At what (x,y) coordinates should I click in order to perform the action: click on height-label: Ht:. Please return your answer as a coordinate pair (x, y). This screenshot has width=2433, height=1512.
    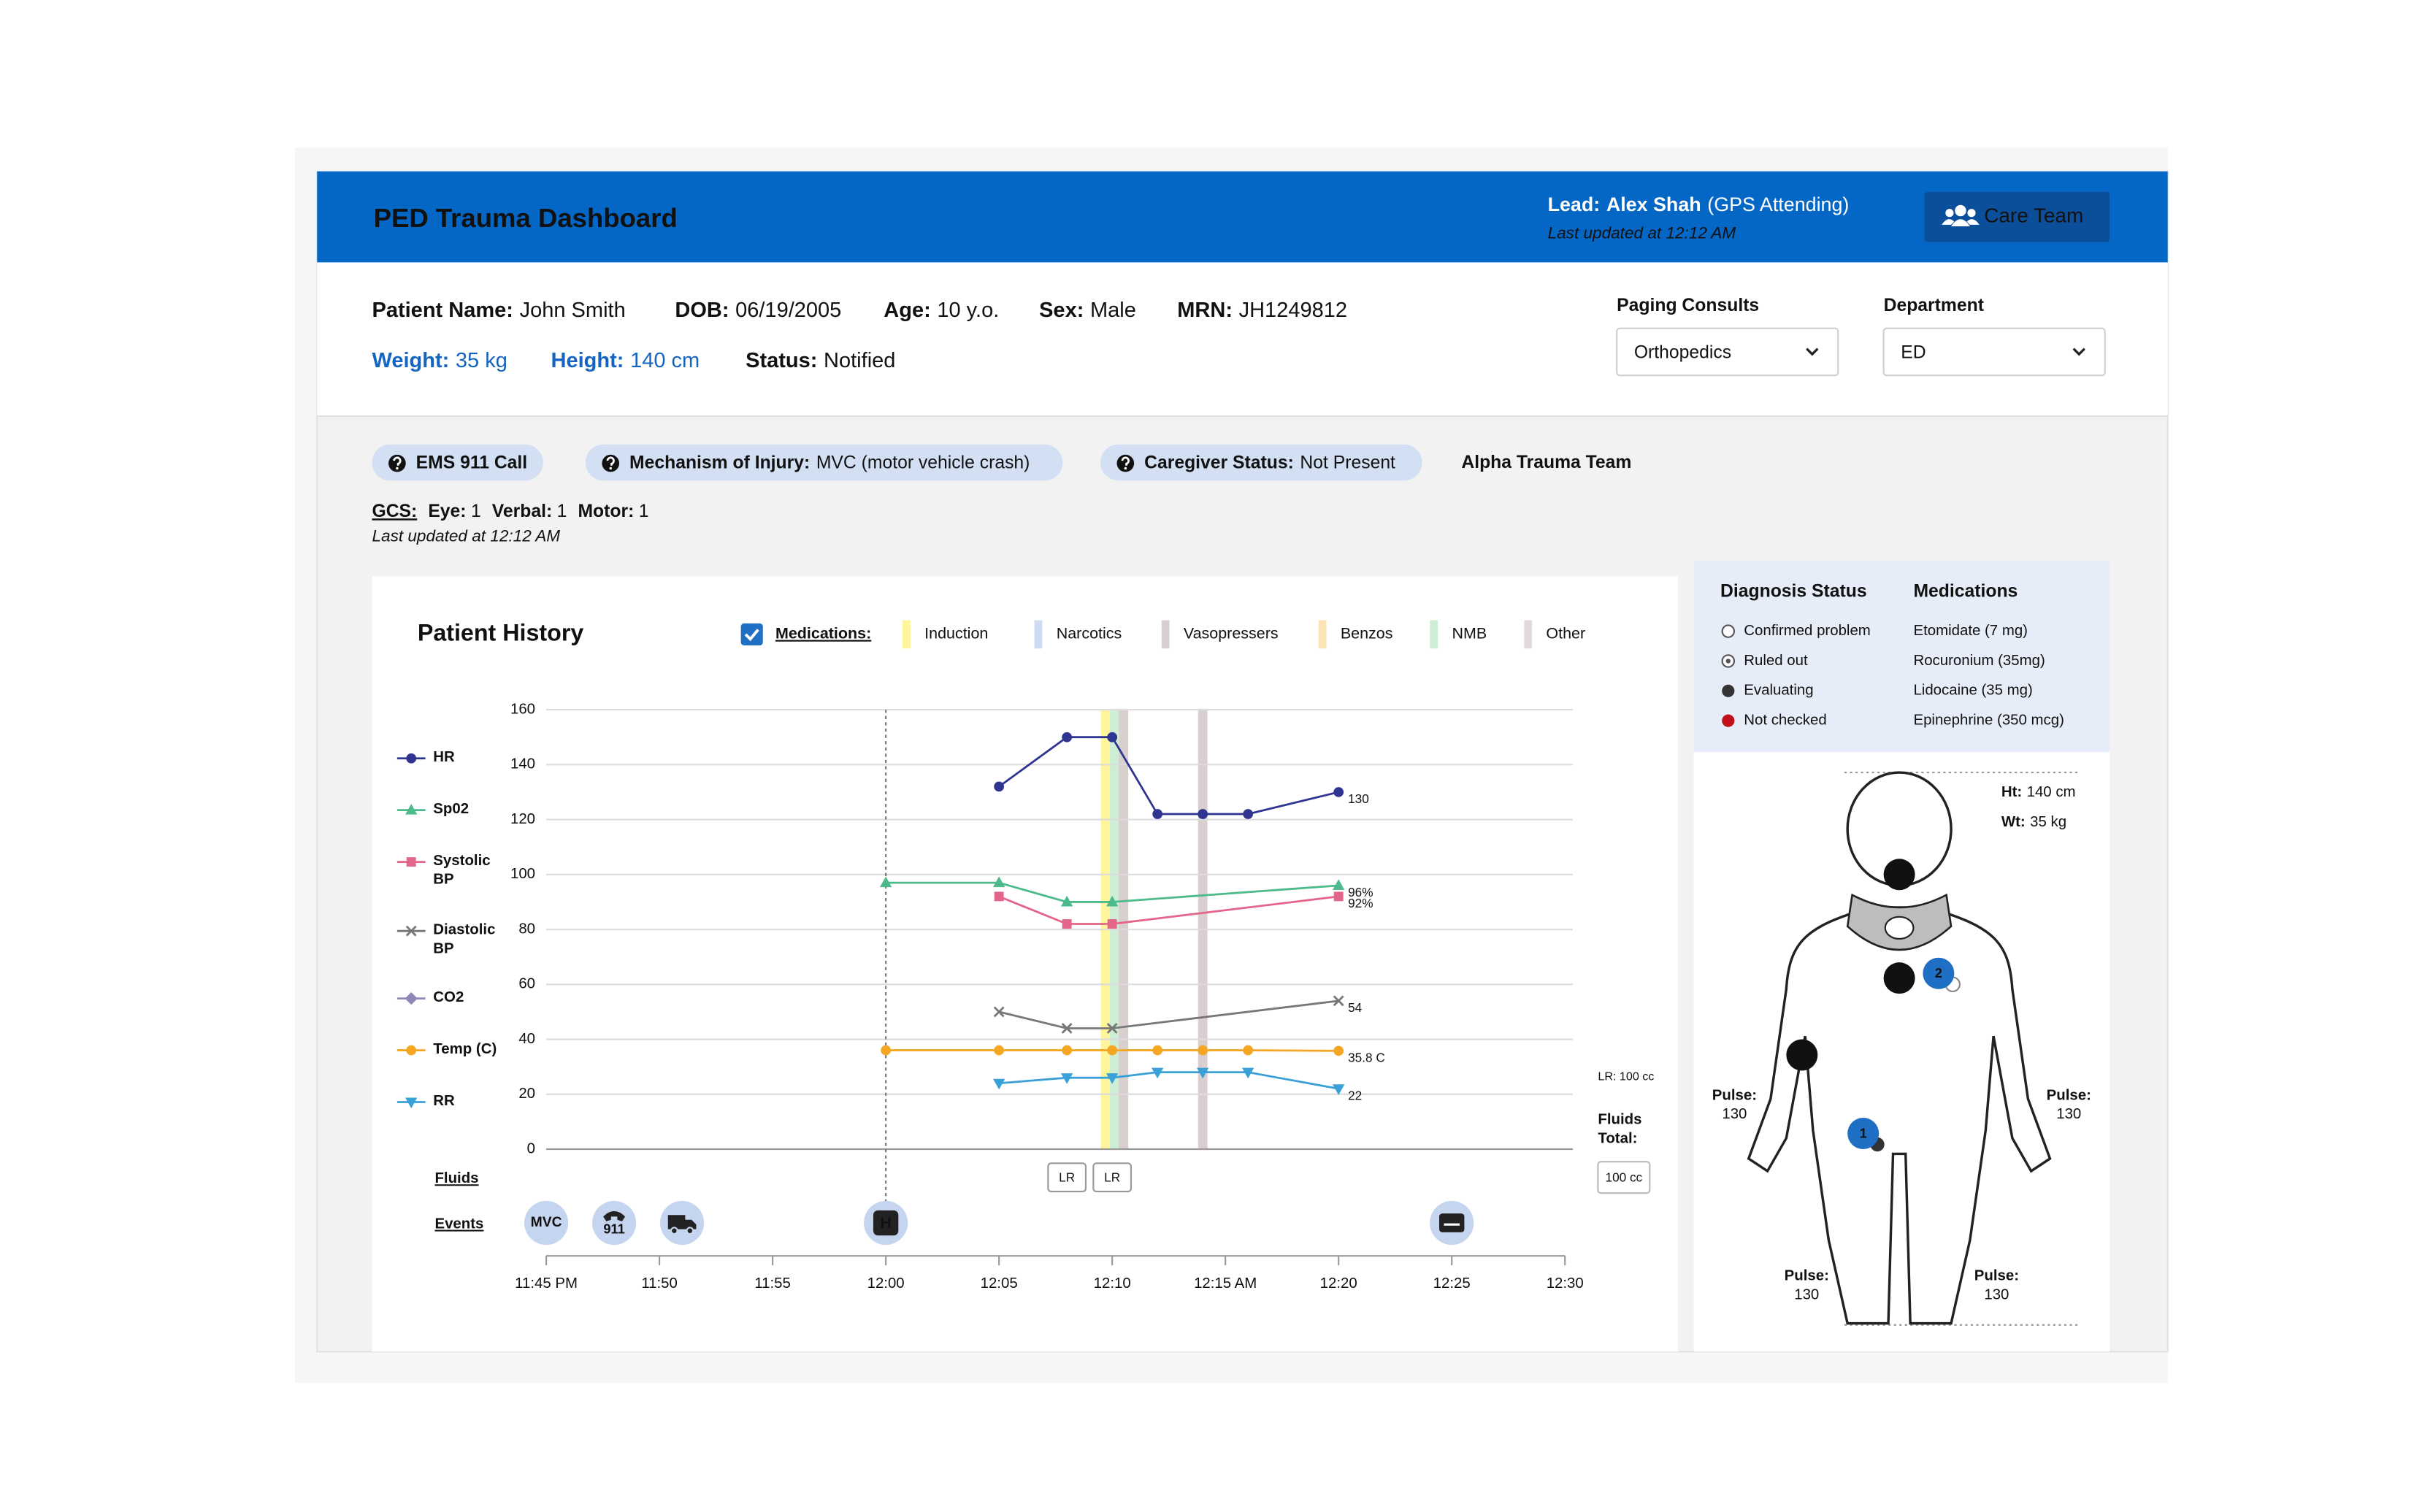
    Looking at the image, I should click on (2011, 792).